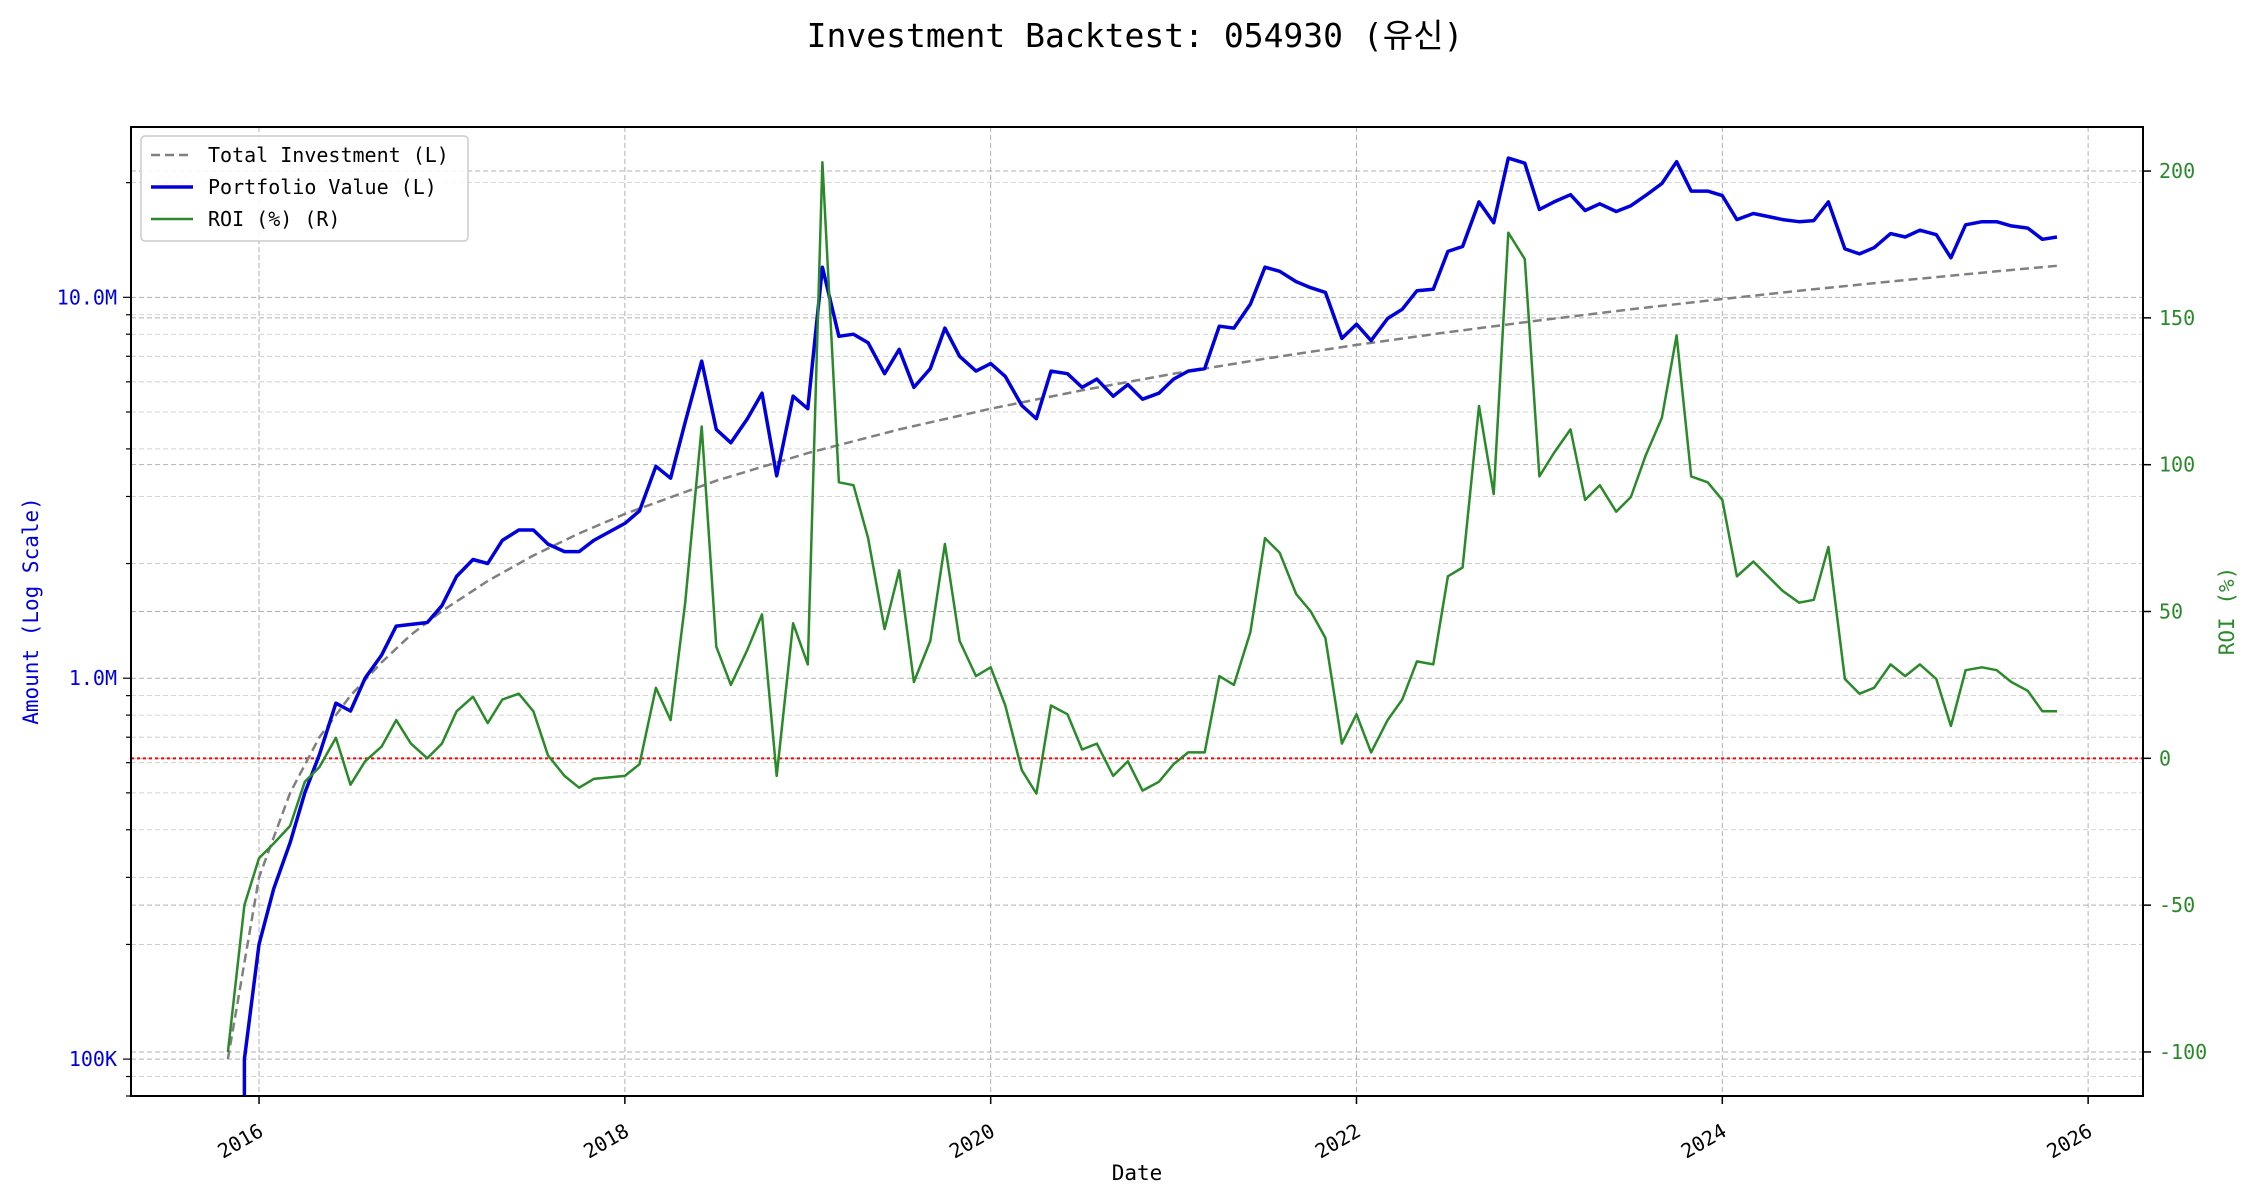 Image resolution: width=2250 pixels, height=1200 pixels. Describe the element at coordinates (2177, 318) in the screenshot. I see `y-right-tick-label: 150` at that location.